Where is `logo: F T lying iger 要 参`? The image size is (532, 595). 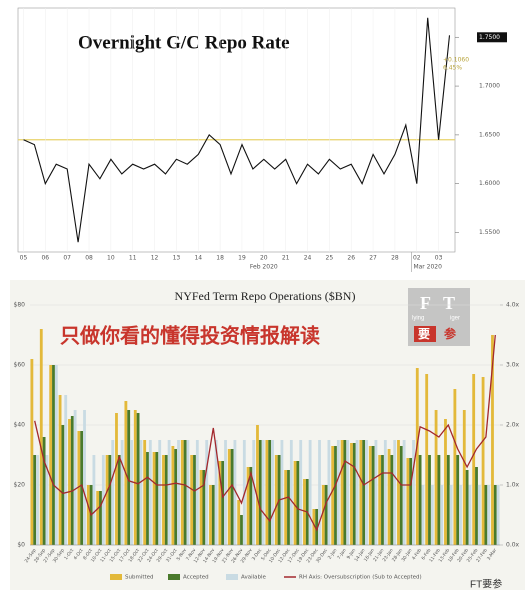
logo: F T lying iger 要 参 is located at coordinates (439, 317).